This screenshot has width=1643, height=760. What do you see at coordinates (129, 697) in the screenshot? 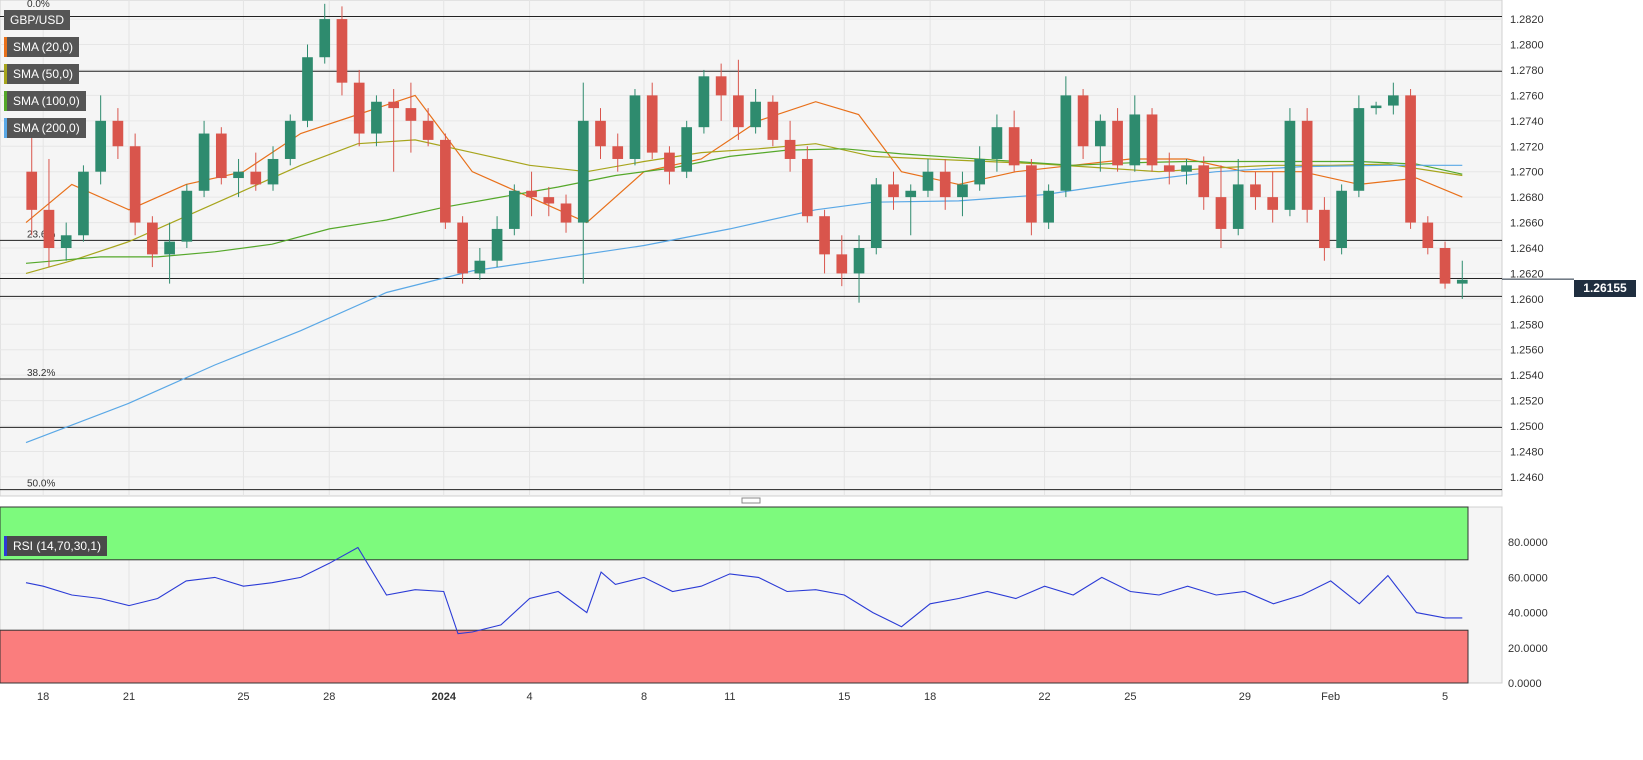
I see `x-tick-label: 21` at bounding box center [129, 697].